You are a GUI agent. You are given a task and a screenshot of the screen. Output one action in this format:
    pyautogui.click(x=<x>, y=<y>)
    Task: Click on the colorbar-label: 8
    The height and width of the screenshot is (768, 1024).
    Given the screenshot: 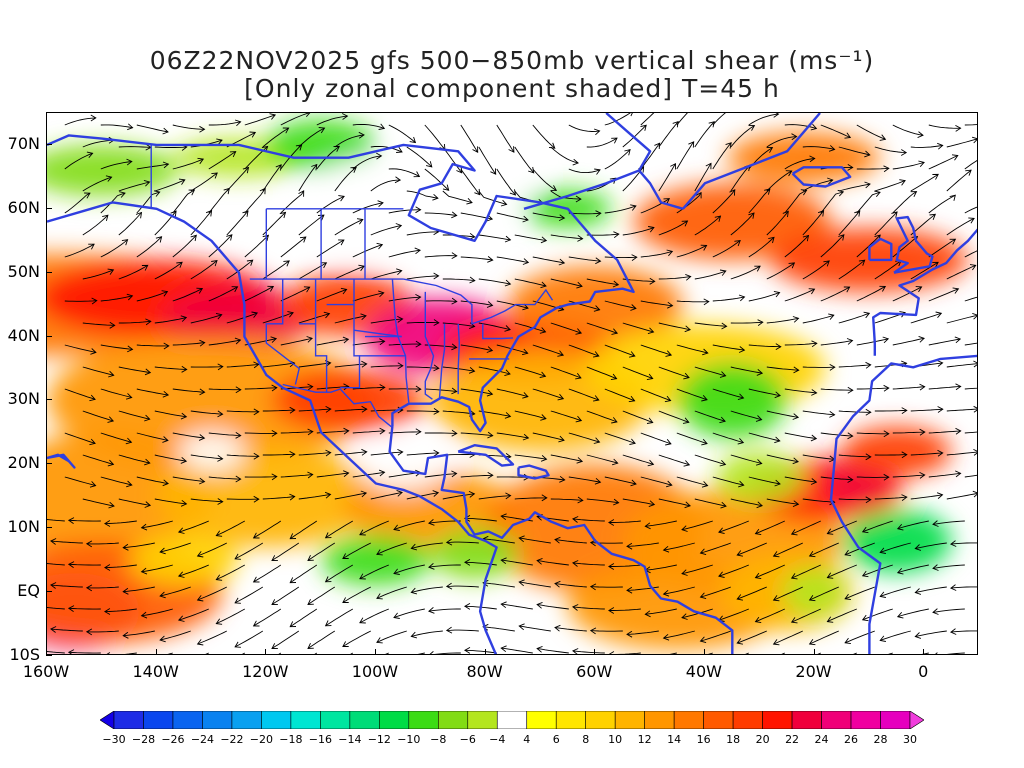 What is the action you would take?
    pyautogui.click(x=586, y=739)
    